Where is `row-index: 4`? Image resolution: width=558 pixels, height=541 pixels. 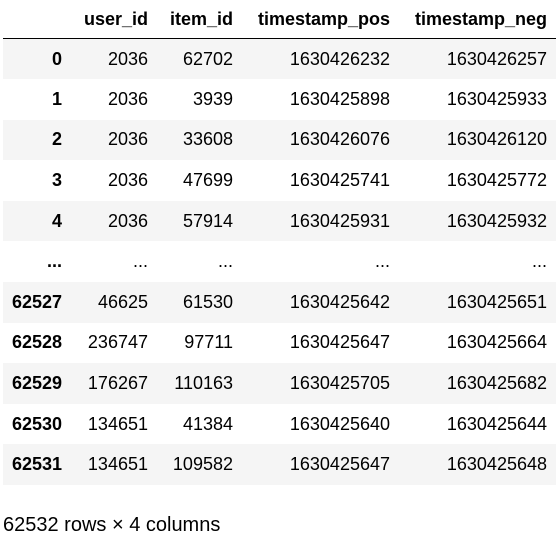 row-index: 4 is located at coordinates (56, 220).